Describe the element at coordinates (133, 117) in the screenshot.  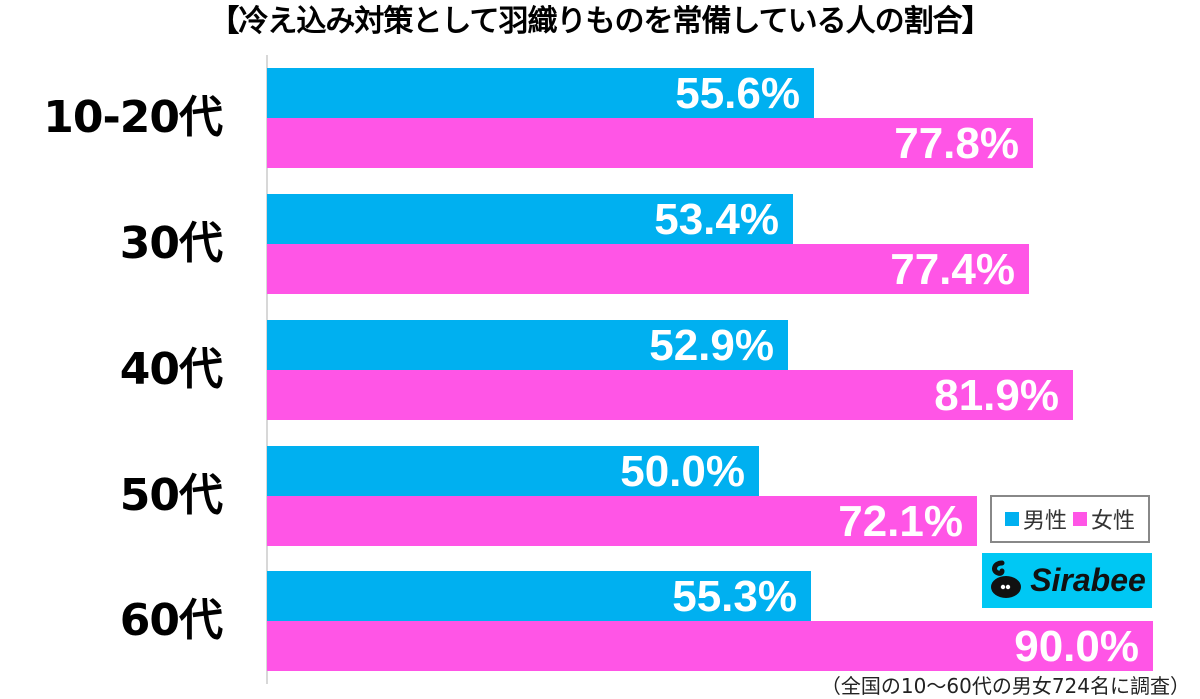
I see `category-label: 10-20代` at that location.